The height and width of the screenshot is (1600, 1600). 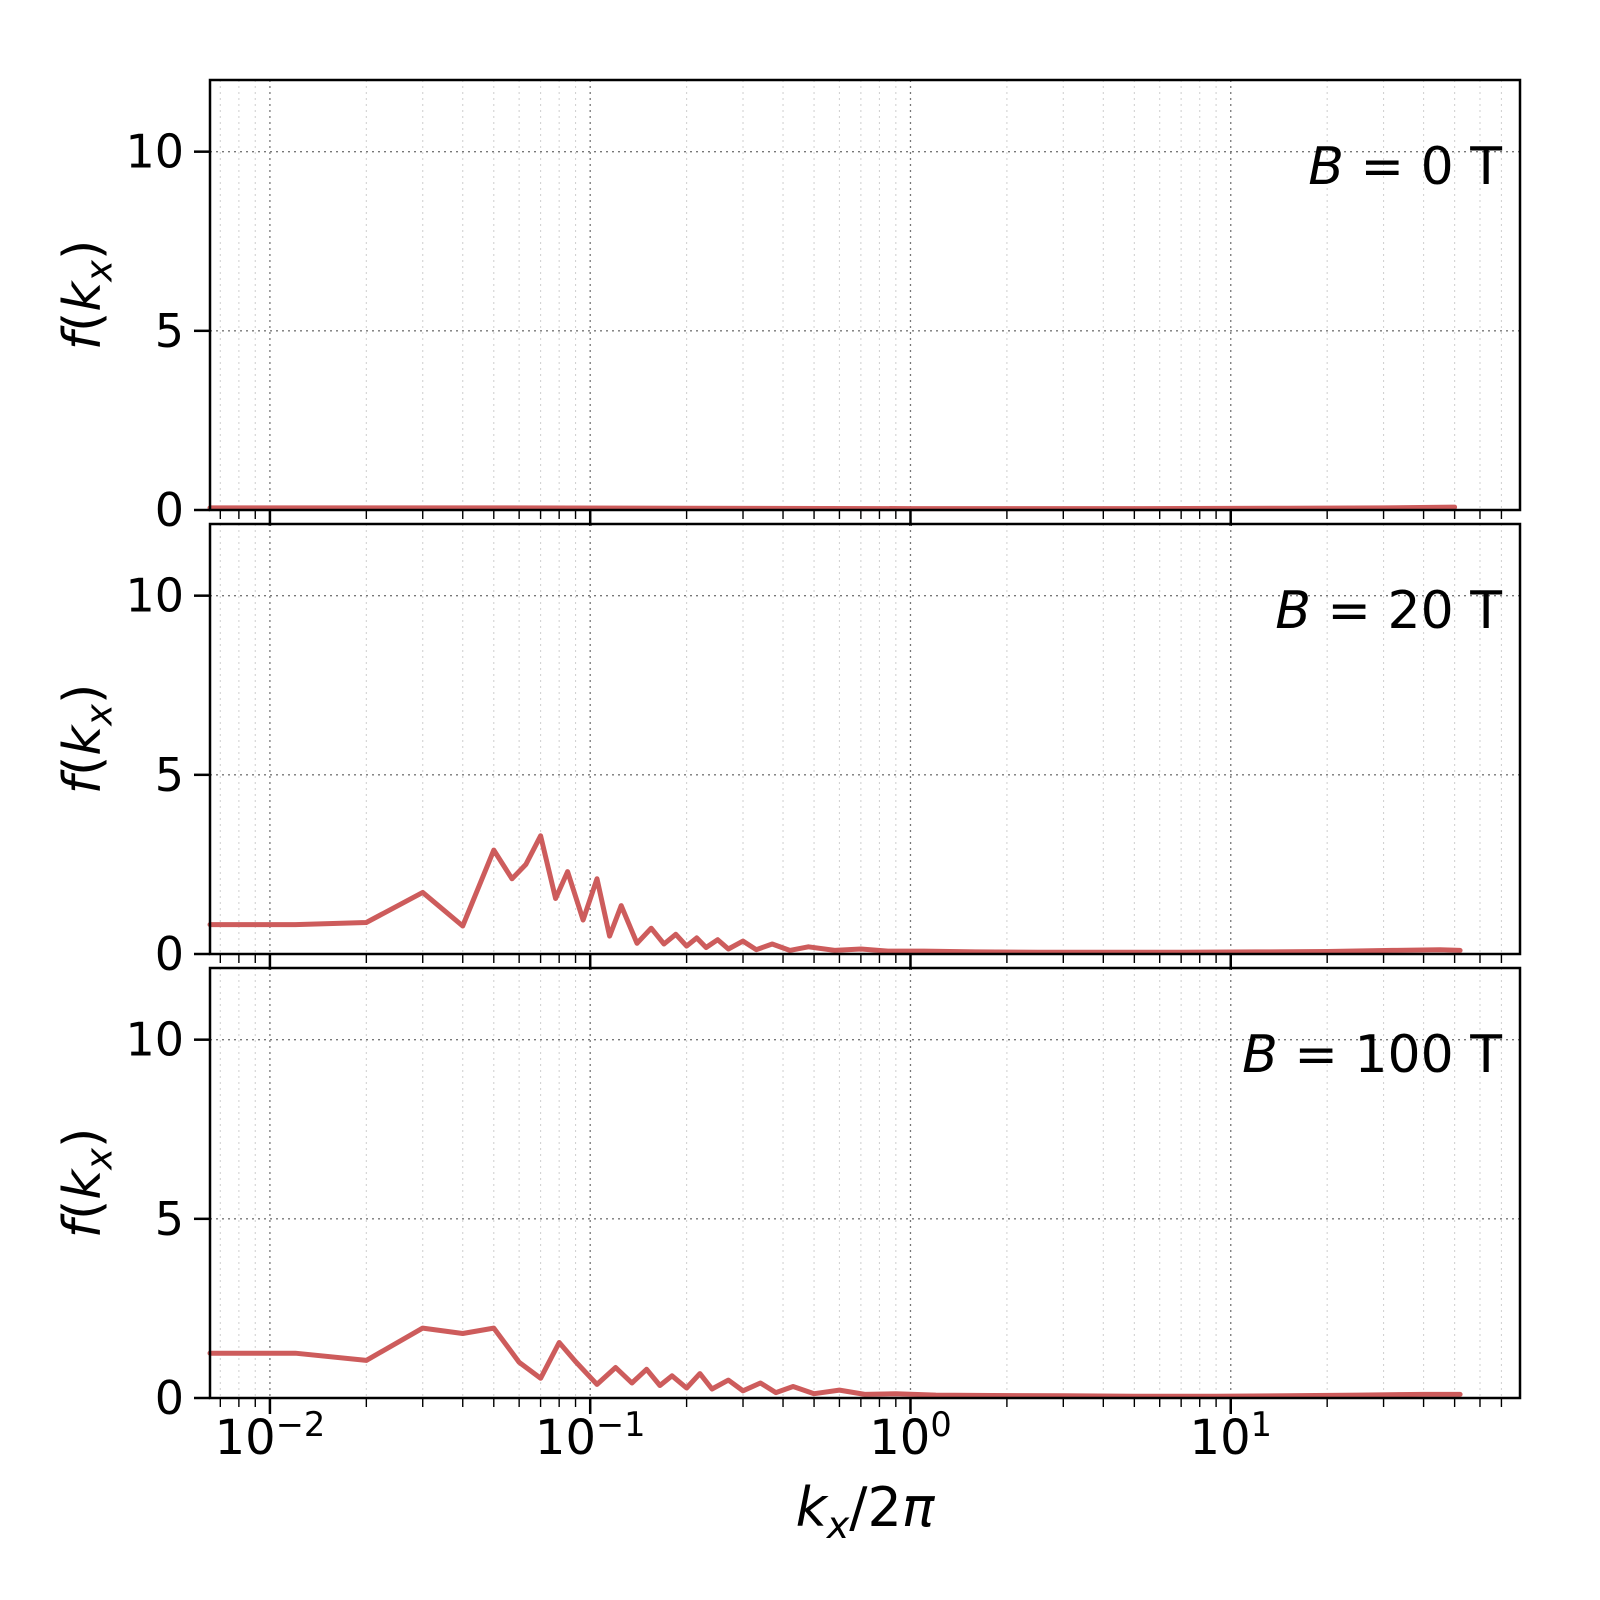 What do you see at coordinates (1372, 1055) in the screenshot?
I see `panel-annotation: B = 100 T` at bounding box center [1372, 1055].